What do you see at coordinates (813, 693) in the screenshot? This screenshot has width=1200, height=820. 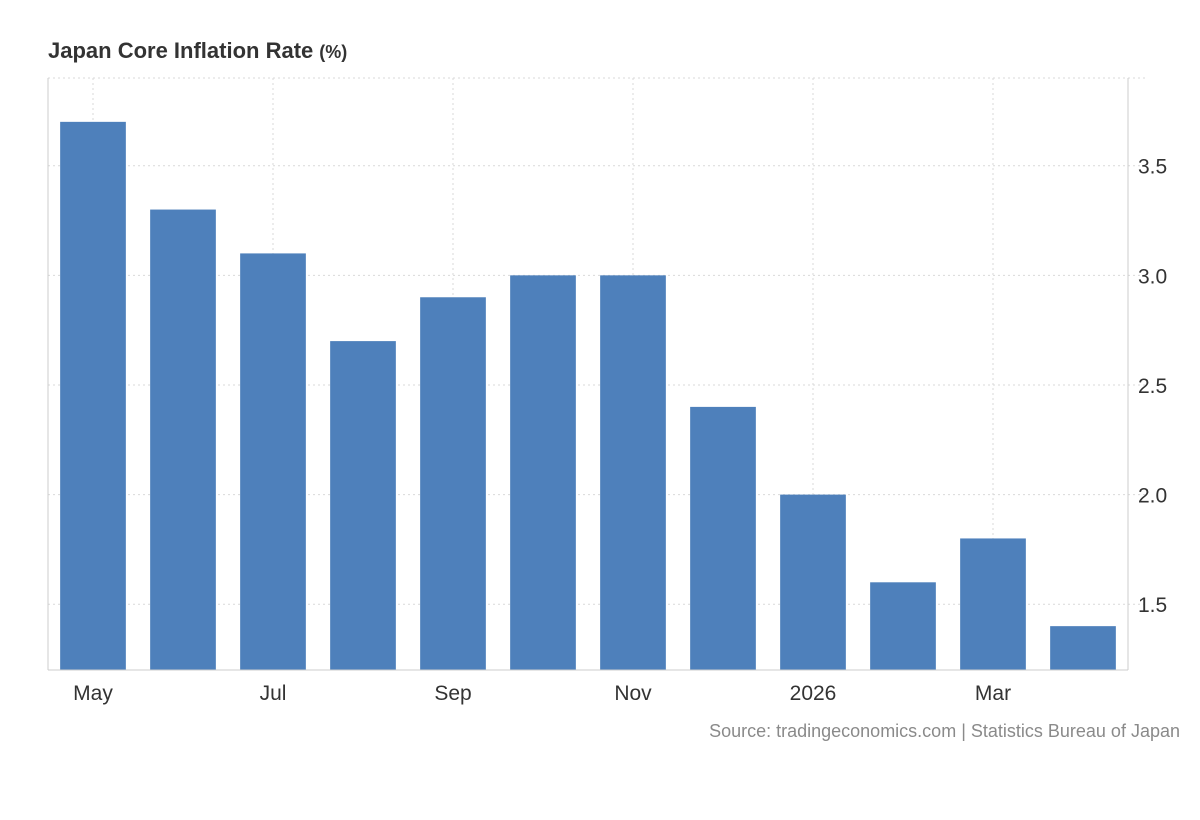 I see `x-tick-label: 2026` at bounding box center [813, 693].